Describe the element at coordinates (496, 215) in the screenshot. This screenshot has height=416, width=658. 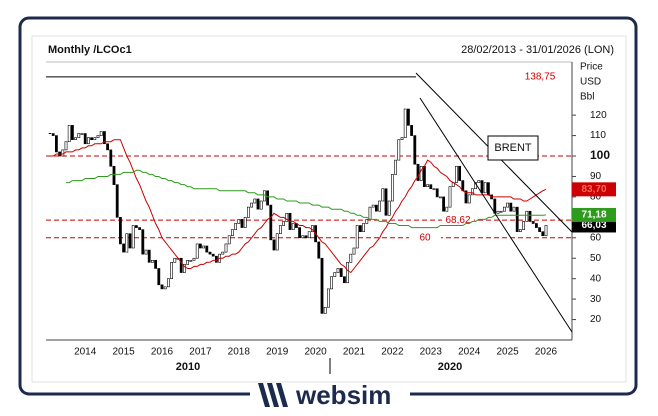
I see `channel-line` at that location.